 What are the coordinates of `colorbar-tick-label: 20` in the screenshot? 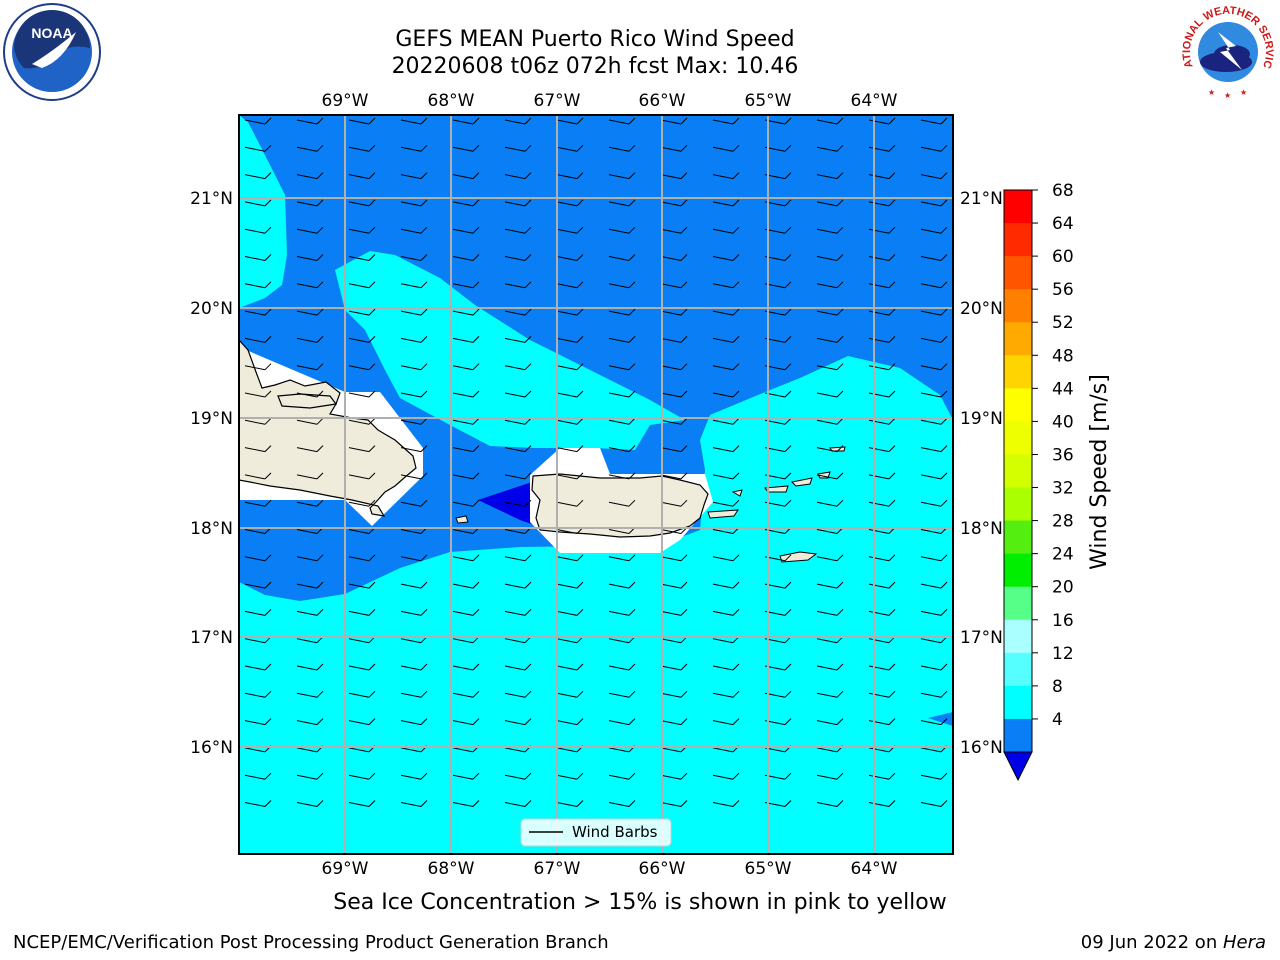 It's located at (1063, 588).